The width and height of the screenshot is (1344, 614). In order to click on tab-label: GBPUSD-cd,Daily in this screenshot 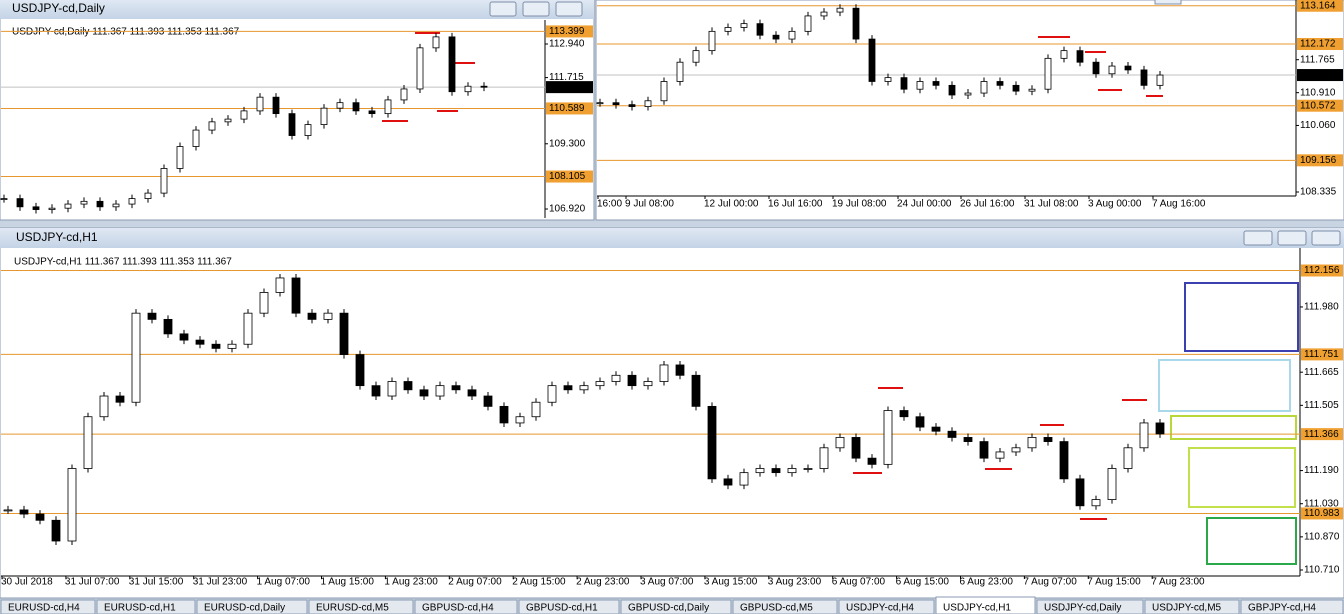, I will do `click(668, 608)`.